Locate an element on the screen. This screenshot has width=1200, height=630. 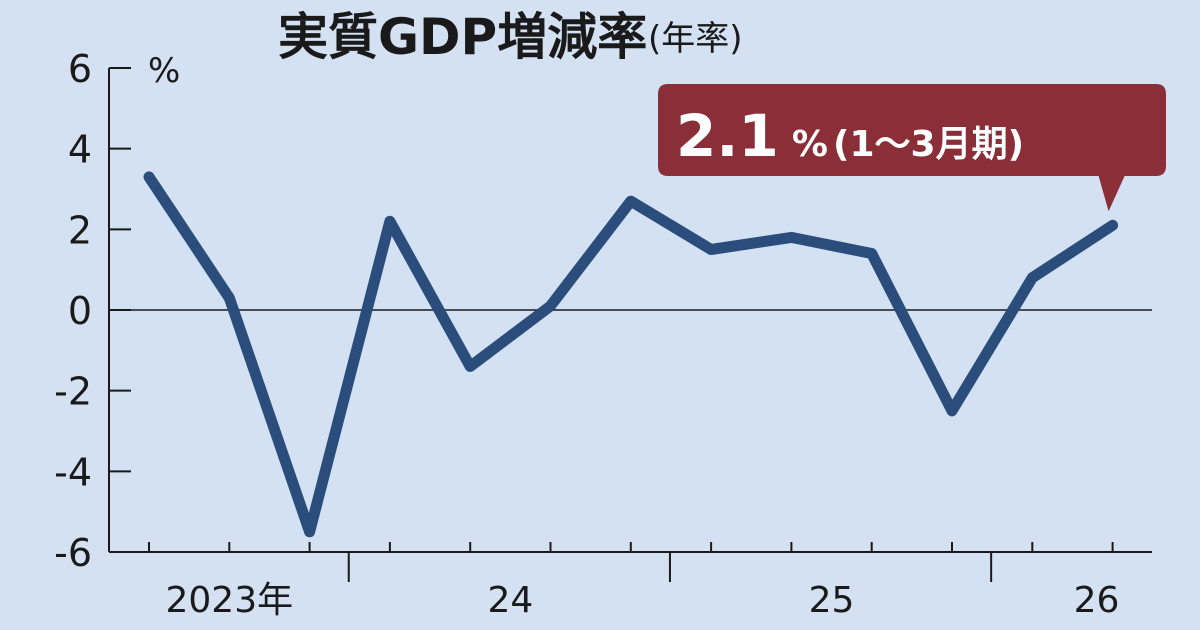
y-tick-label: -2 is located at coordinates (73, 392).